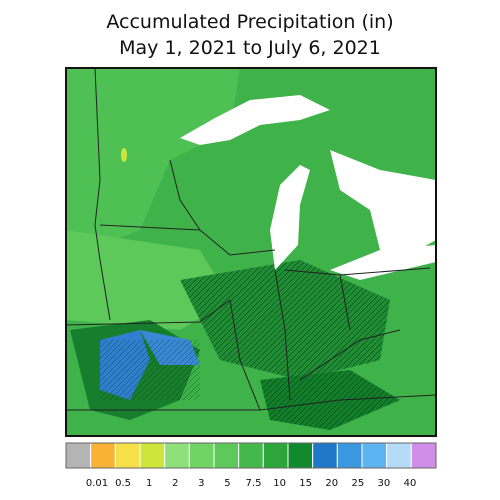 The image size is (500, 500). Describe the element at coordinates (175, 483) in the screenshot. I see `legend-label: 2` at that location.